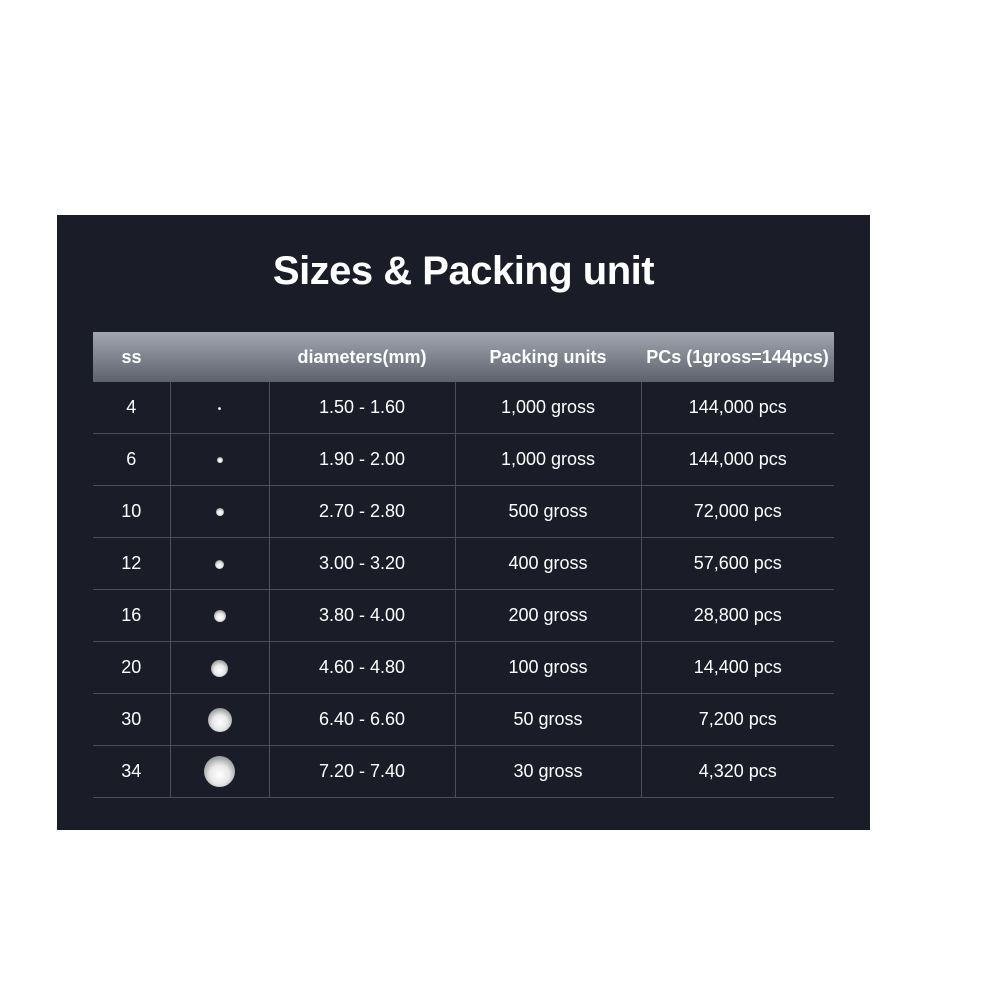  What do you see at coordinates (548, 719) in the screenshot?
I see `packing-cell: 50 gross` at bounding box center [548, 719].